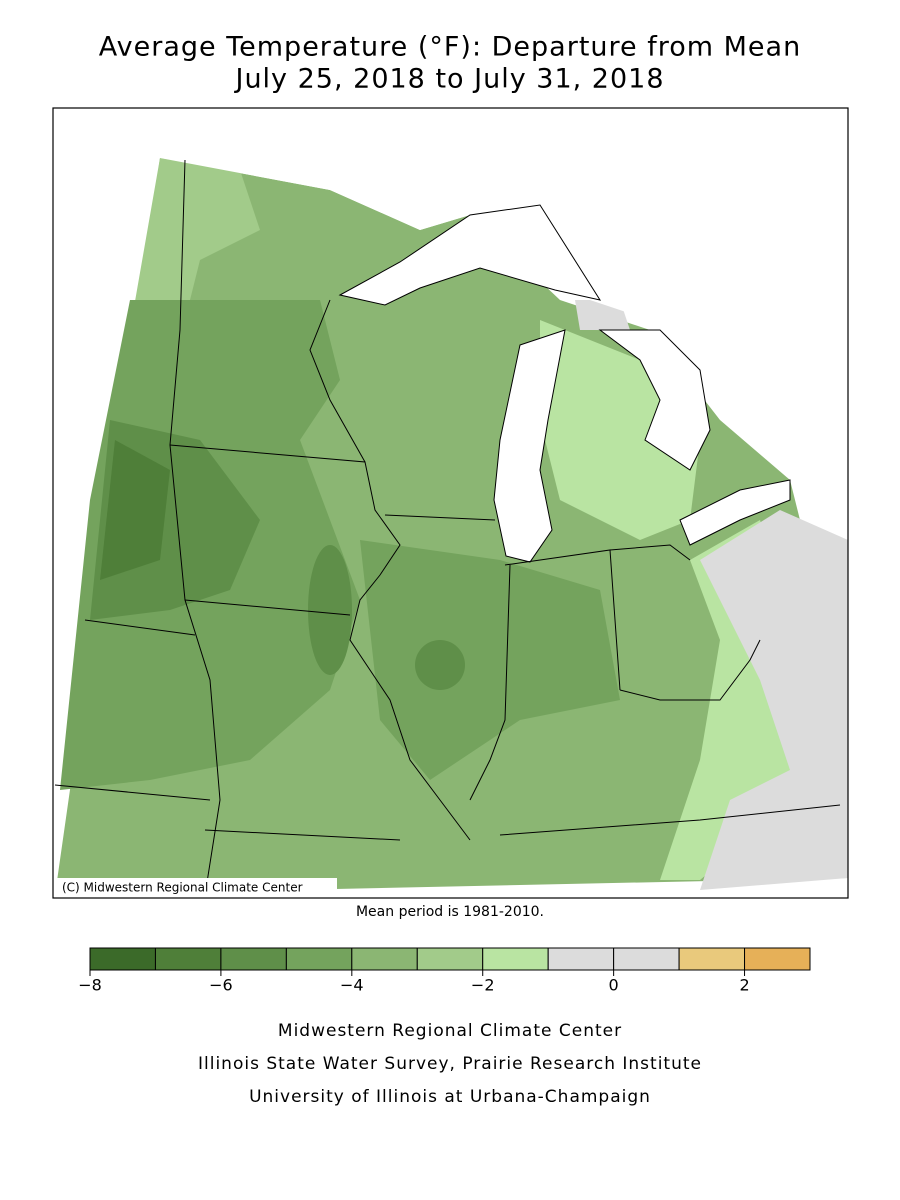  Describe the element at coordinates (470, 255) in the screenshot. I see `lake-superior` at that location.